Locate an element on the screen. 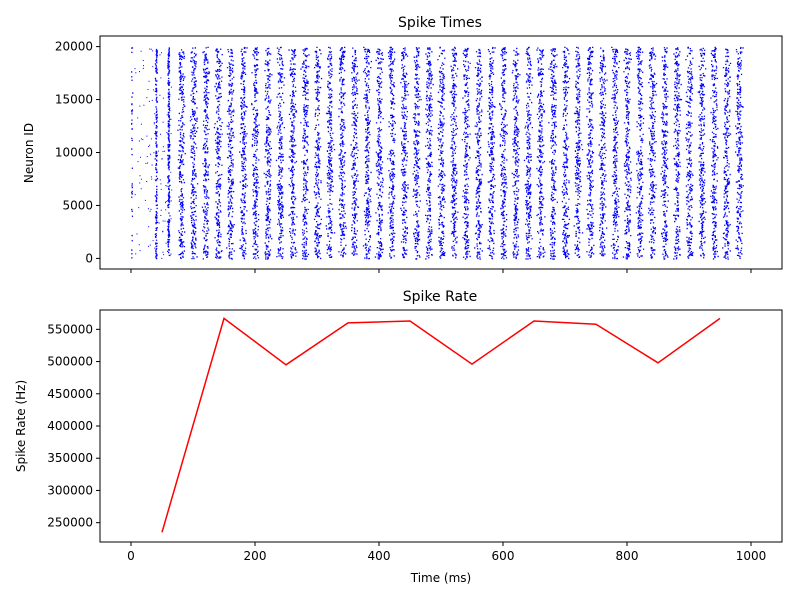 This screenshot has height=600, width=800. y-tick-label: 5000 is located at coordinates (77, 205).